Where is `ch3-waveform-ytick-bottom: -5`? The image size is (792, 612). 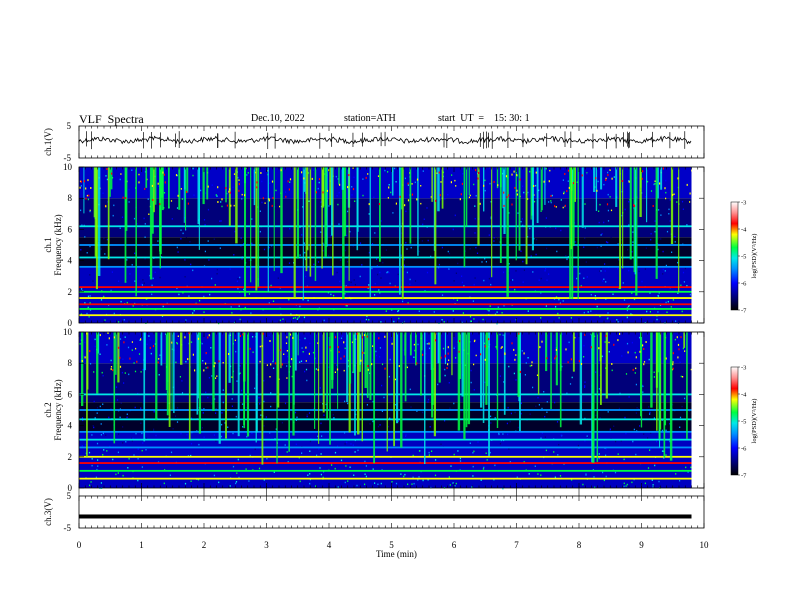 ch3-waveform-ytick-bottom: -5 is located at coordinates (68, 528).